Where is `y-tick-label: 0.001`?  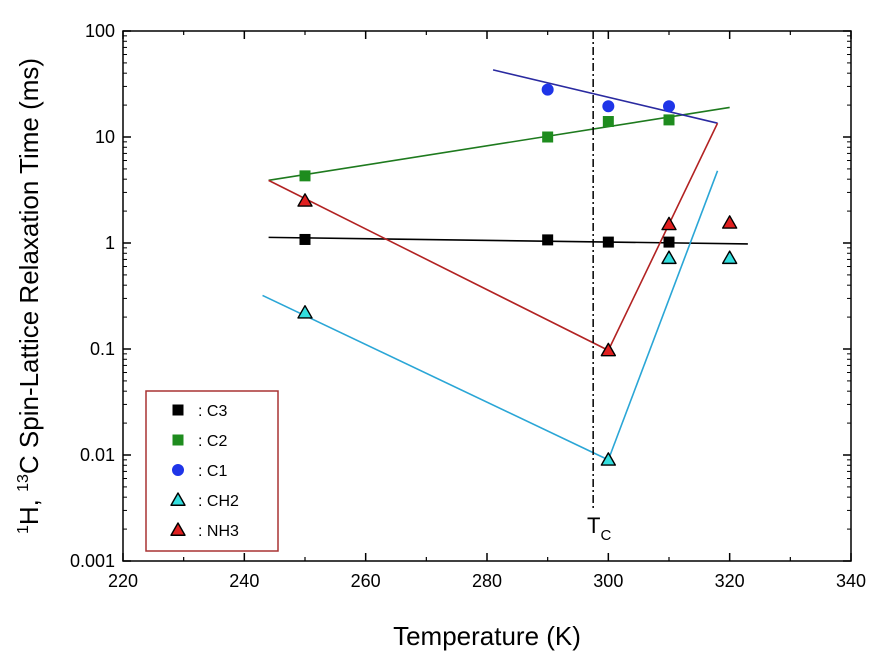 y-tick-label: 0.001 is located at coordinates (92, 561).